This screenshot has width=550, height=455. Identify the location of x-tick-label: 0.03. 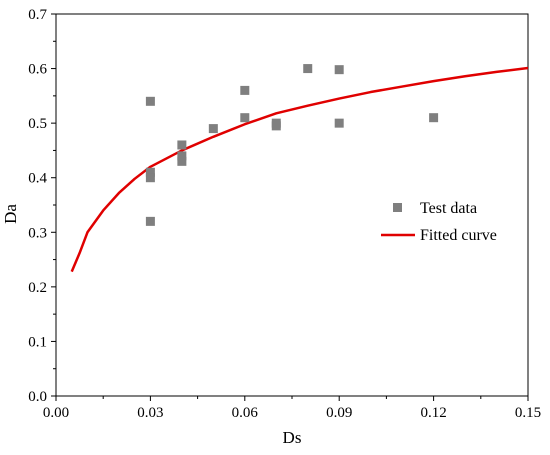
(150, 413).